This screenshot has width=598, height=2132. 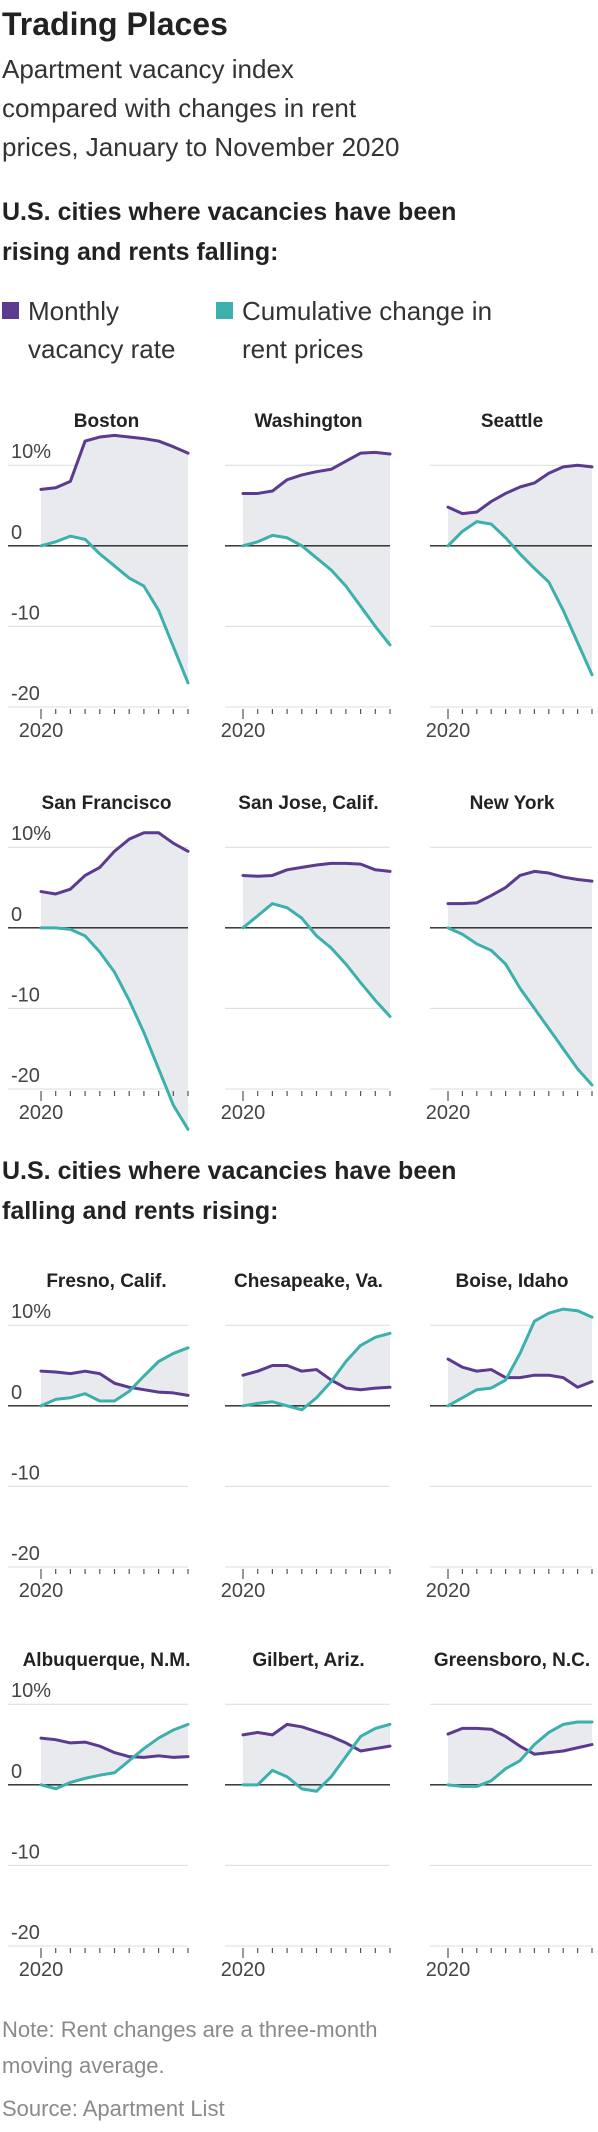 What do you see at coordinates (512, 1660) in the screenshot?
I see `panel-title: Greensboro, N.C.` at bounding box center [512, 1660].